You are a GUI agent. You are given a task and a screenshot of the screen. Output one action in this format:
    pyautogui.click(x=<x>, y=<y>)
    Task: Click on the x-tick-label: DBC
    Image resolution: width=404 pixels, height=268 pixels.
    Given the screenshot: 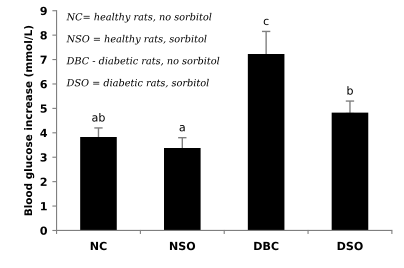 What is the action you would take?
    pyautogui.click(x=266, y=246)
    